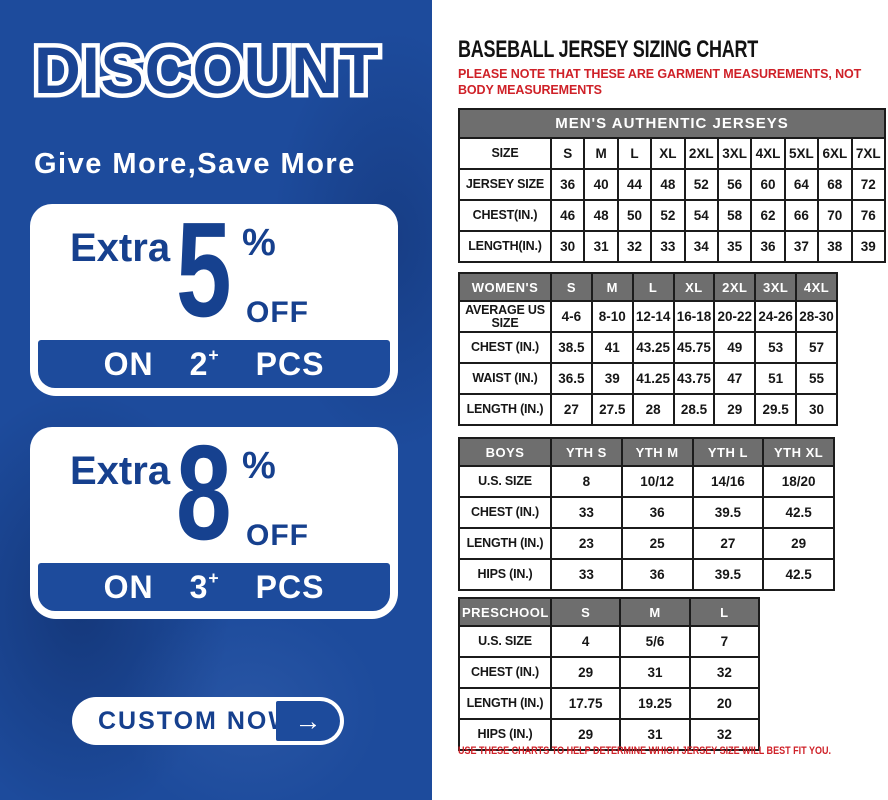  I want to click on cell-value: 28, so click(653, 409).